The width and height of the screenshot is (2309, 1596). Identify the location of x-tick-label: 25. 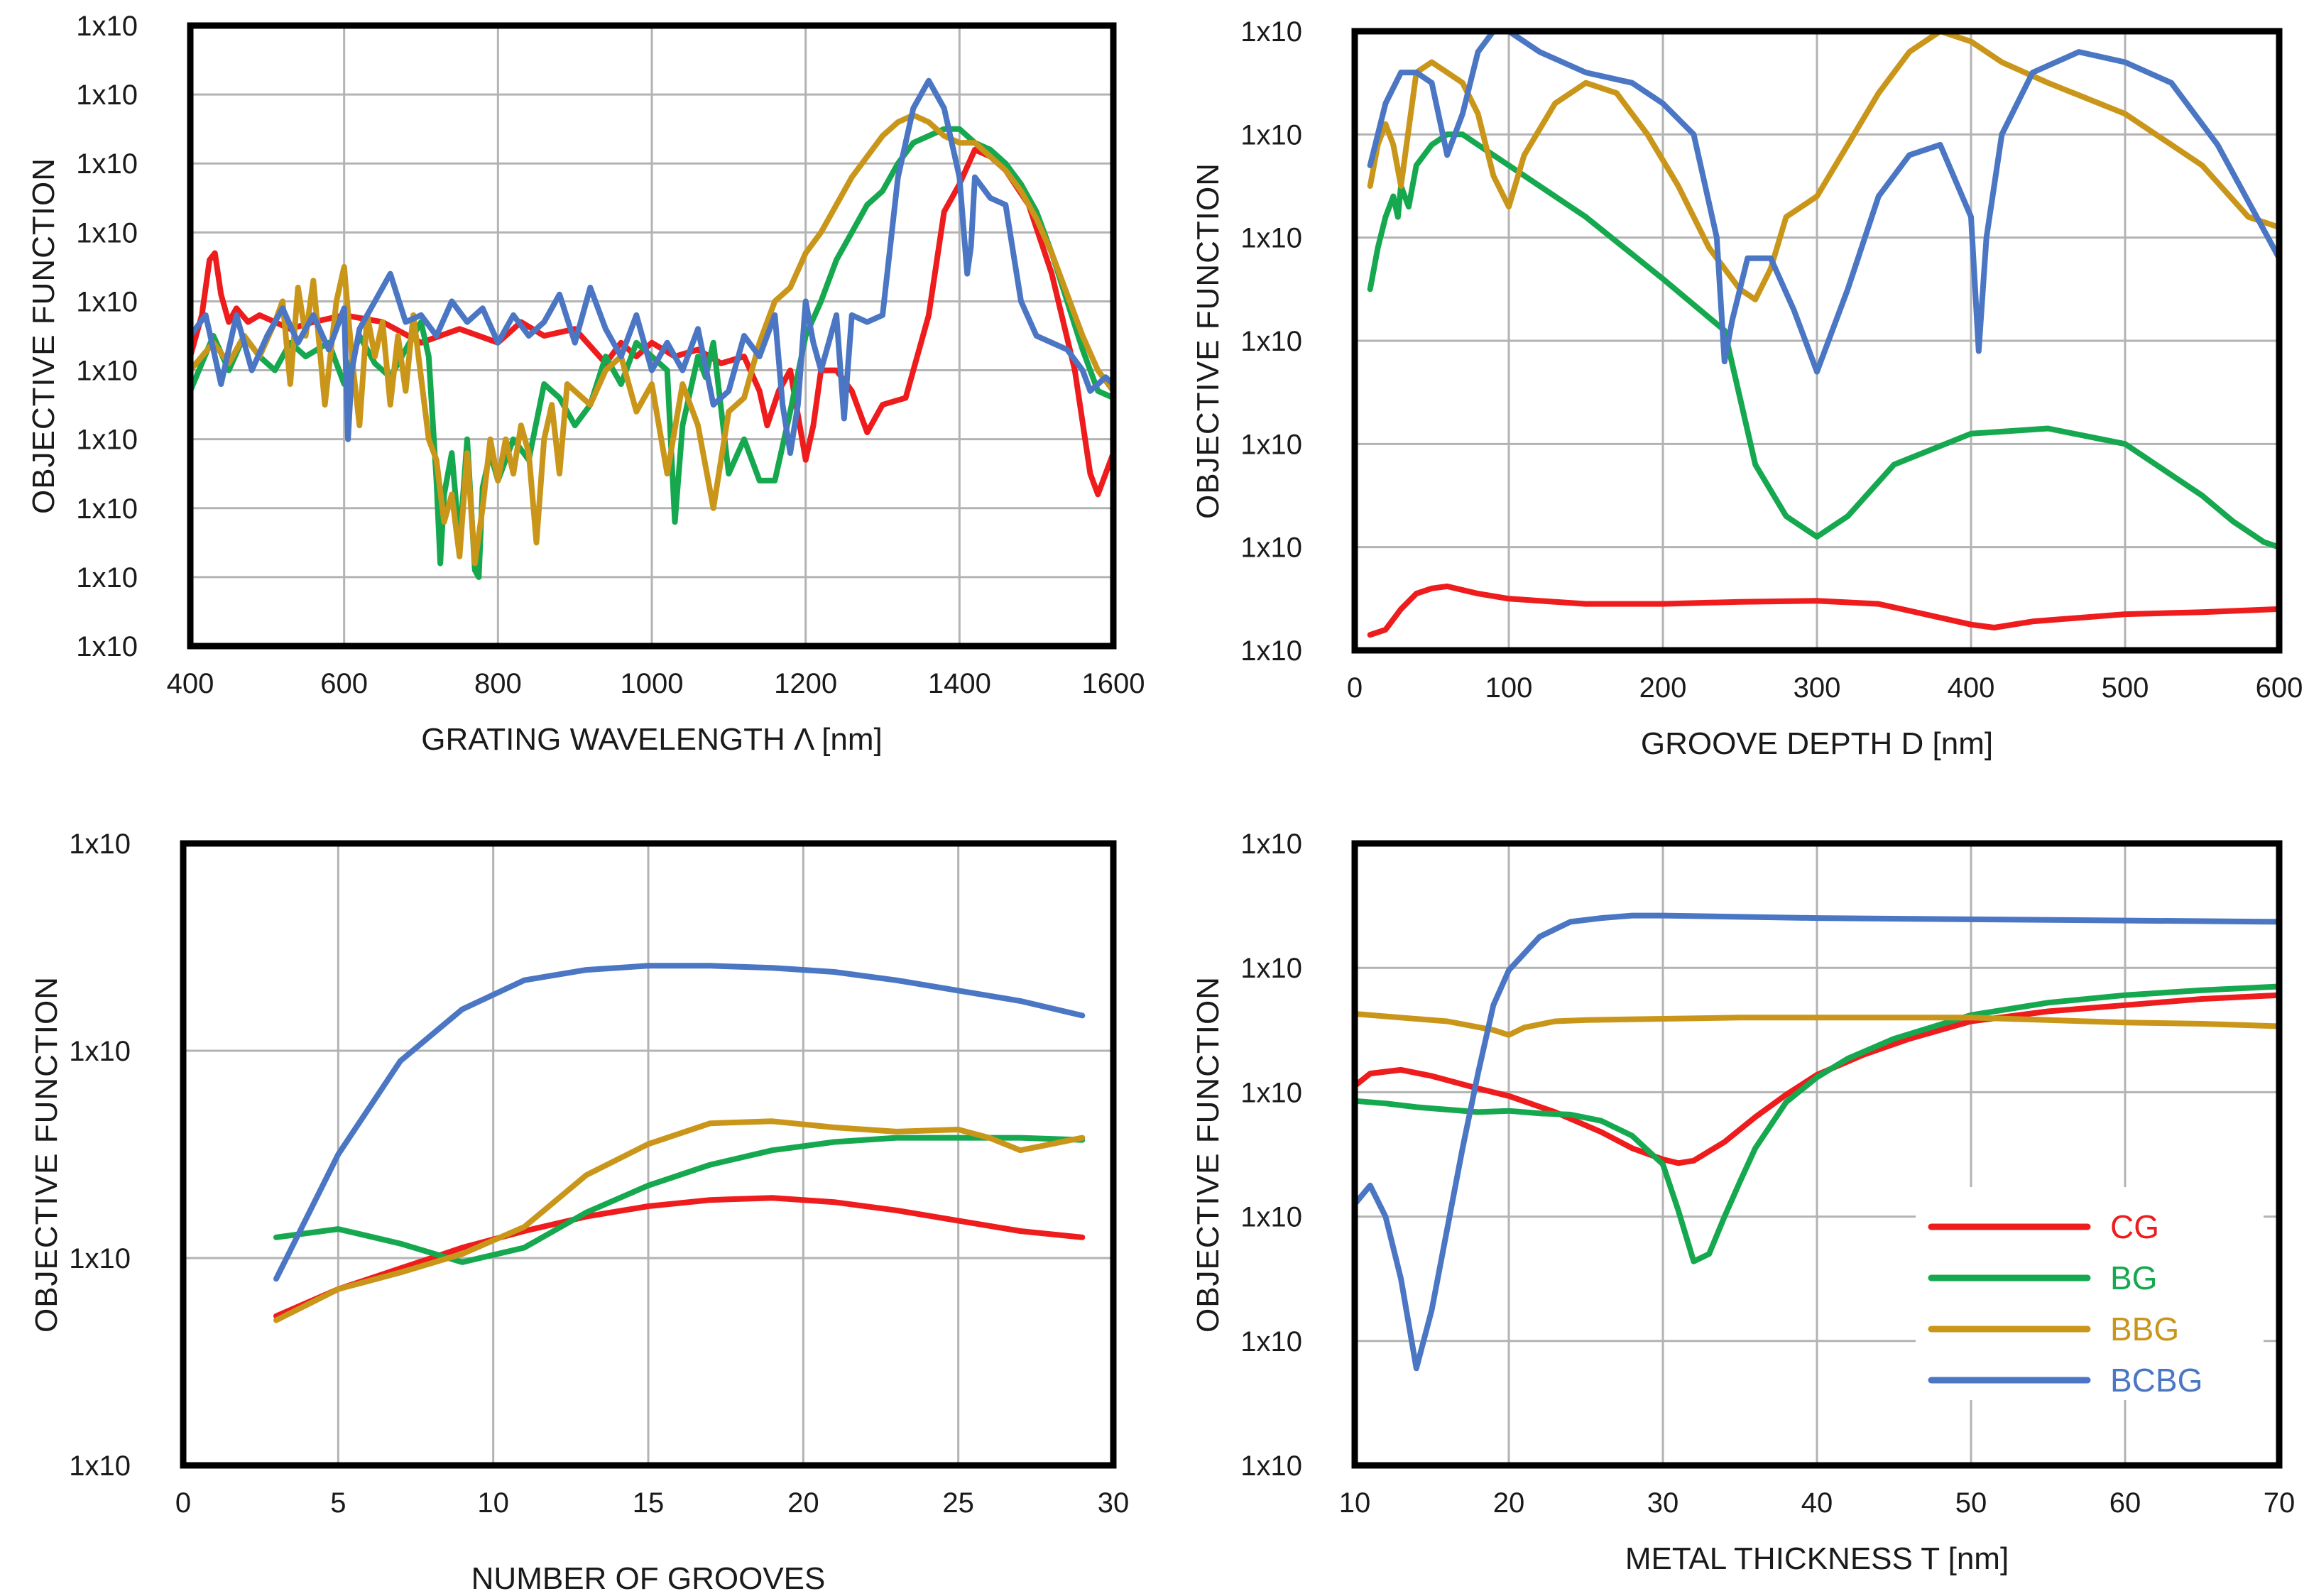
(958, 1503).